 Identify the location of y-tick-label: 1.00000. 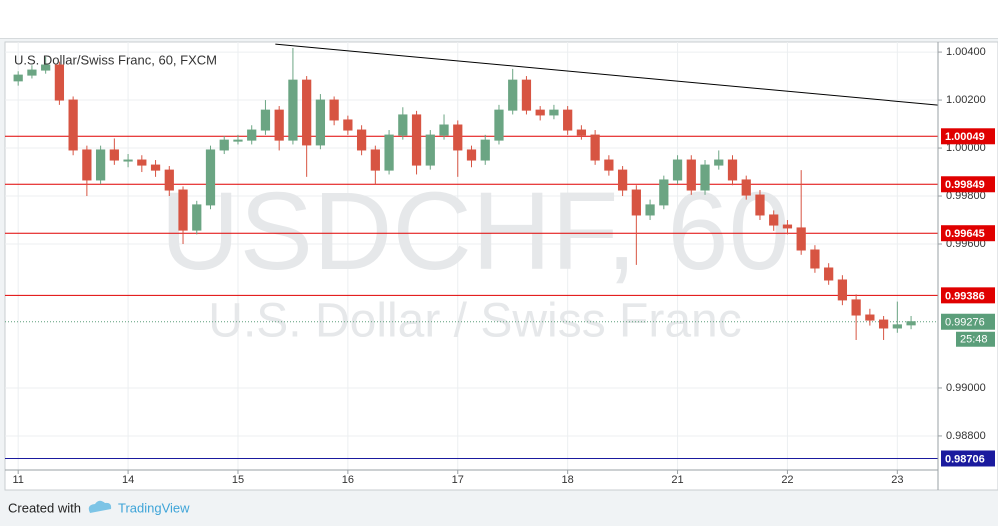
(966, 148).